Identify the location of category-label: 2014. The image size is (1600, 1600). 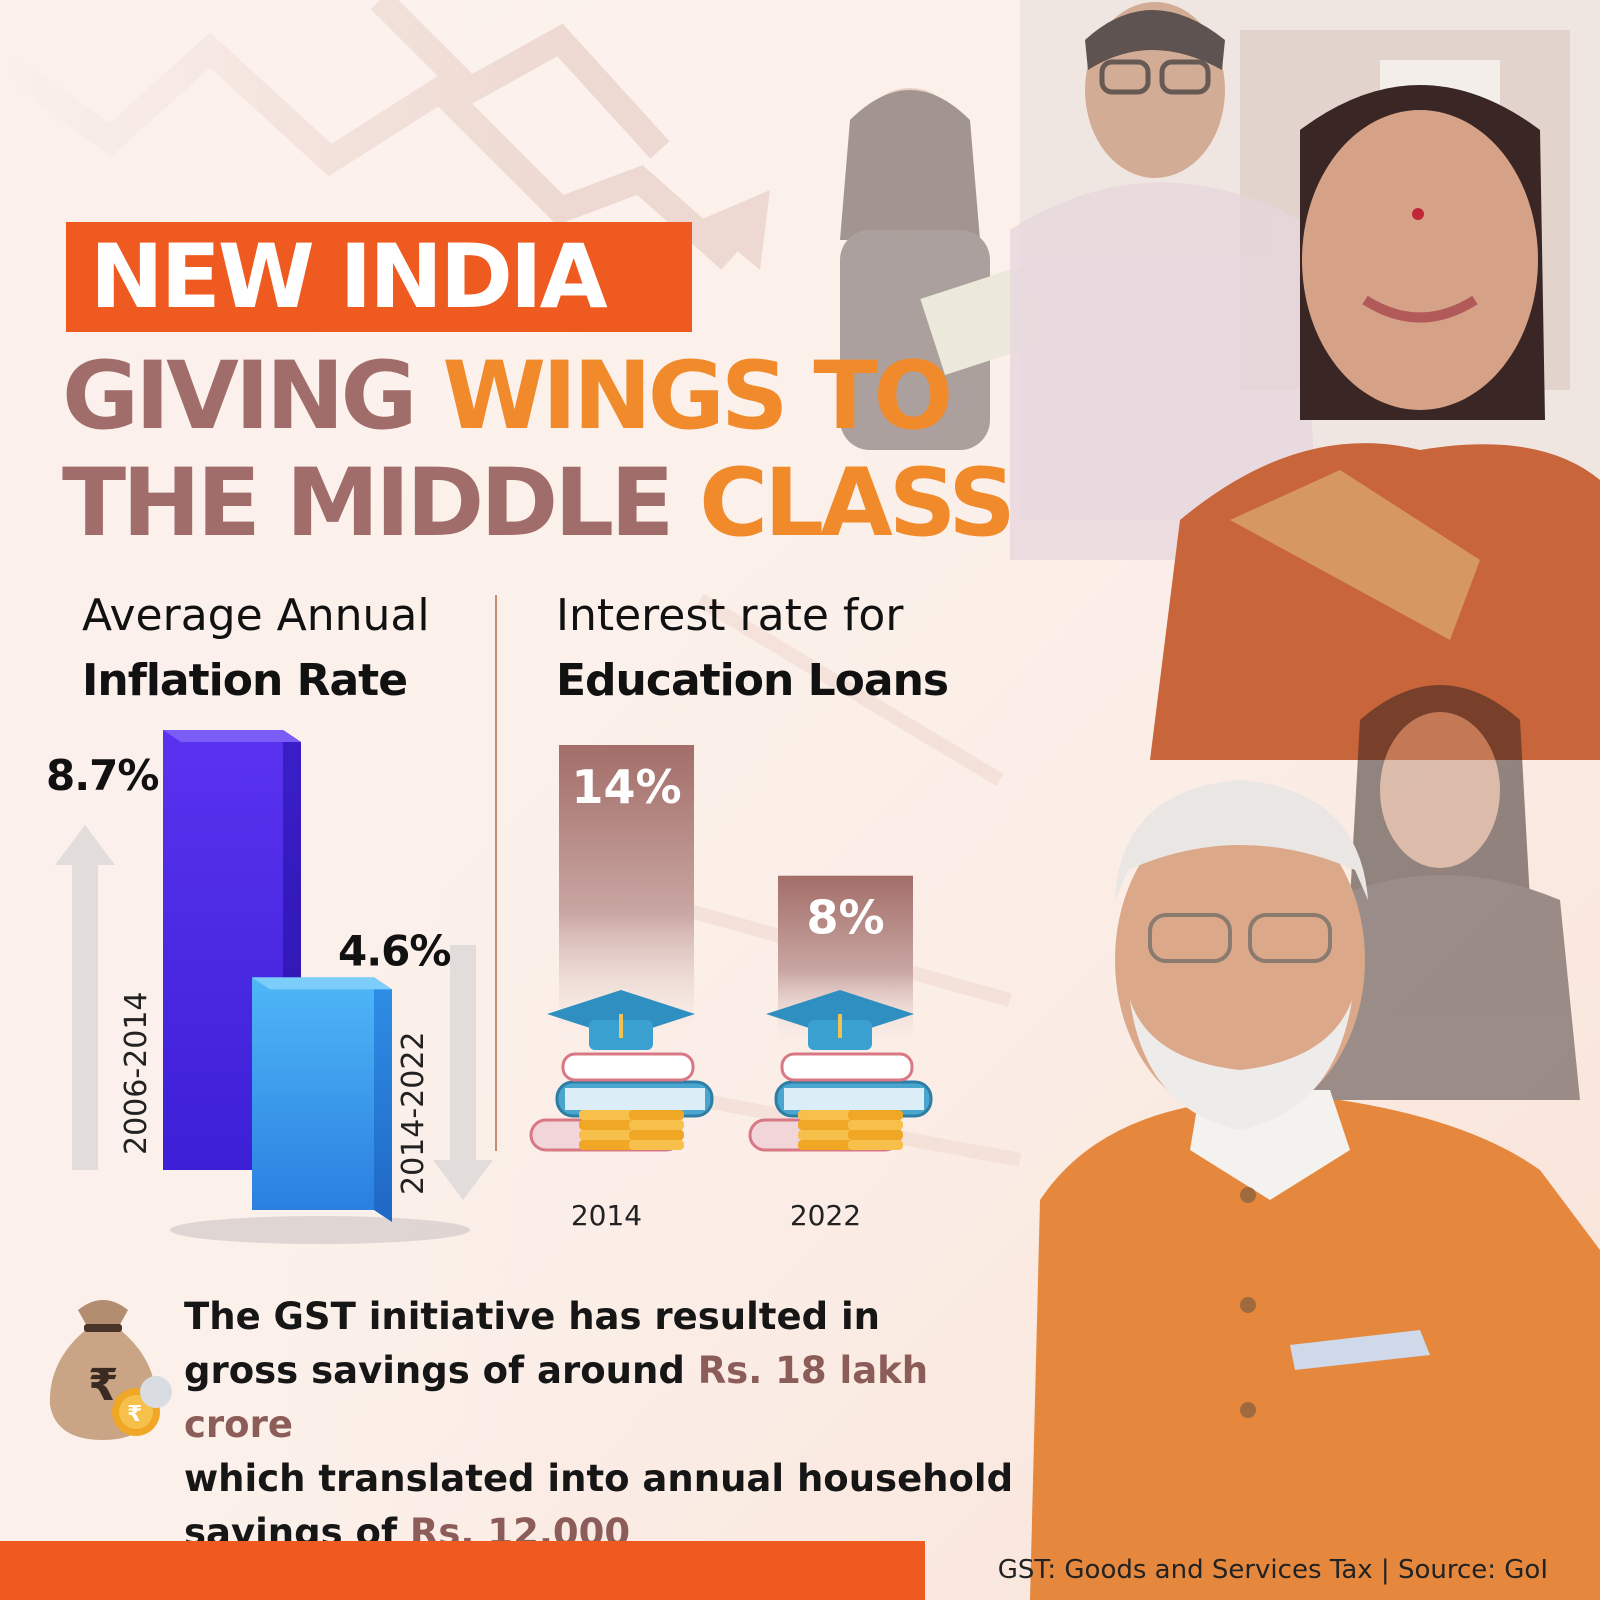
(606, 1215).